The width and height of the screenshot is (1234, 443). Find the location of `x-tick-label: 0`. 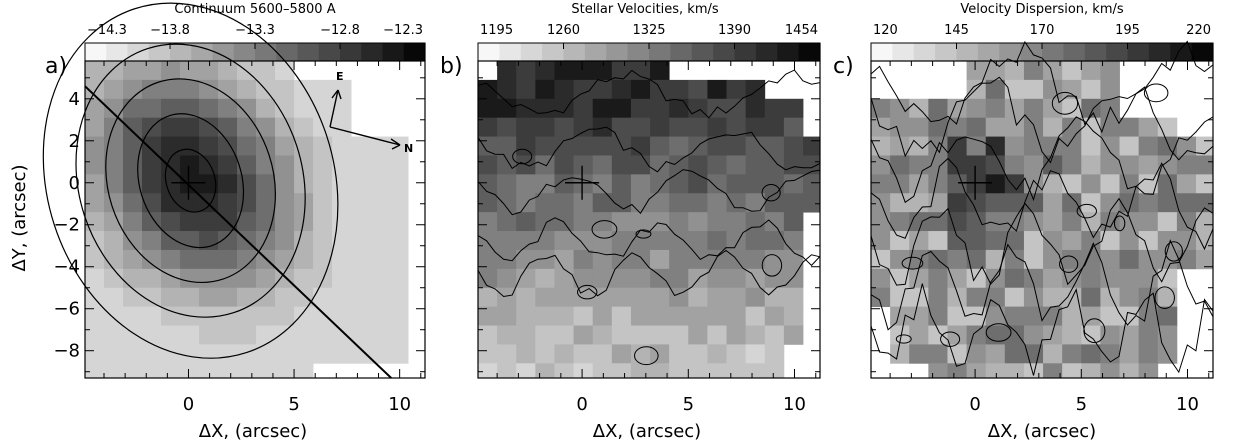

x-tick-label: 0 is located at coordinates (974, 404).